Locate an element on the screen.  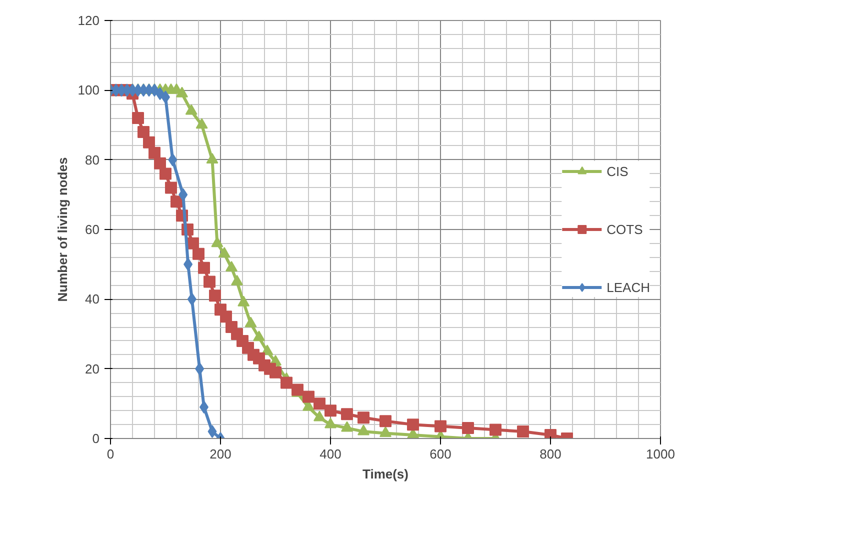
y-tick-label: 80 is located at coordinates (92, 160).